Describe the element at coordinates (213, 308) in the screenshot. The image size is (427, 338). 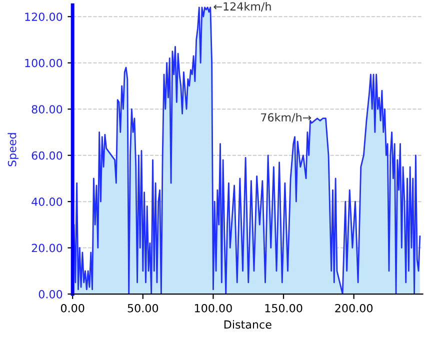
I see `x-tick-label: 100.00` at that location.